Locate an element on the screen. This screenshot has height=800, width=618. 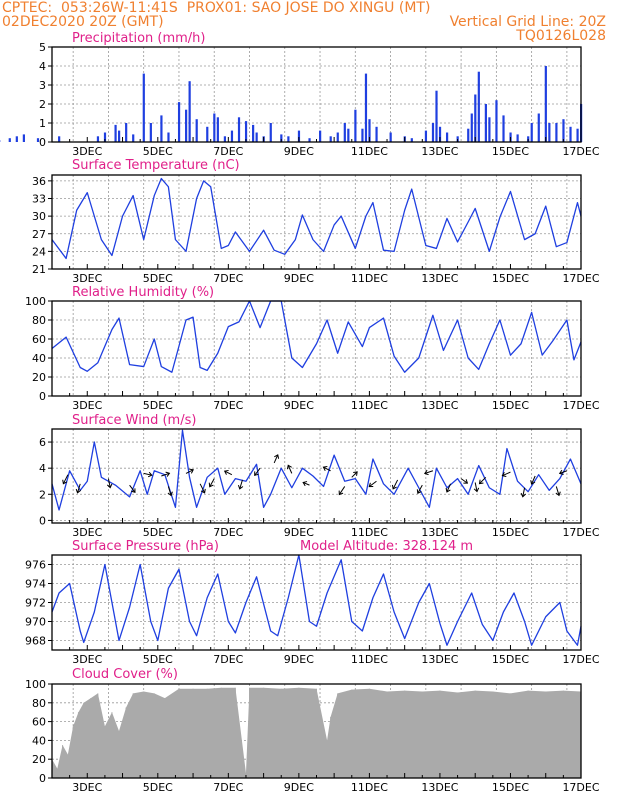
header-grid-line: Vertical Grid Line: 20Z is located at coordinates (527, 22).